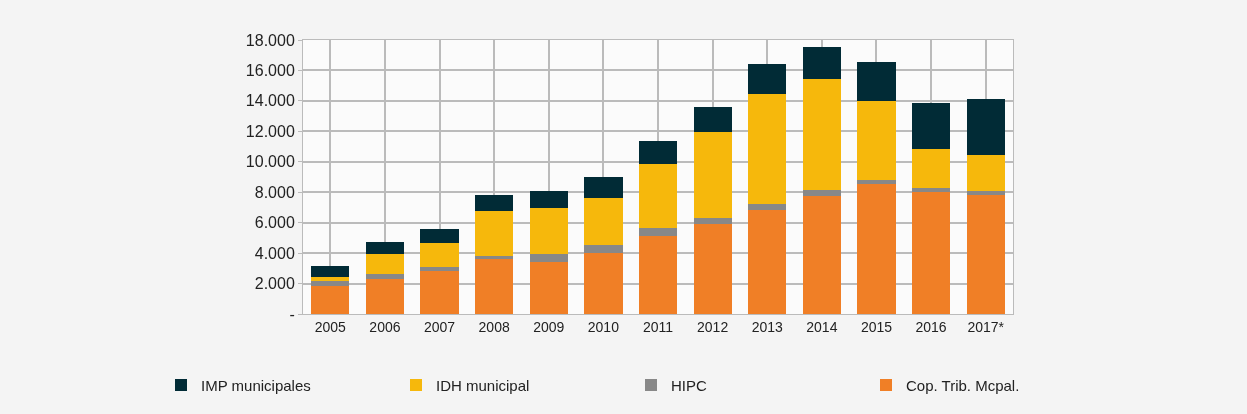 This screenshot has width=1247, height=414. What do you see at coordinates (931, 326) in the screenshot?
I see `x-tick-label: 2016` at bounding box center [931, 326].